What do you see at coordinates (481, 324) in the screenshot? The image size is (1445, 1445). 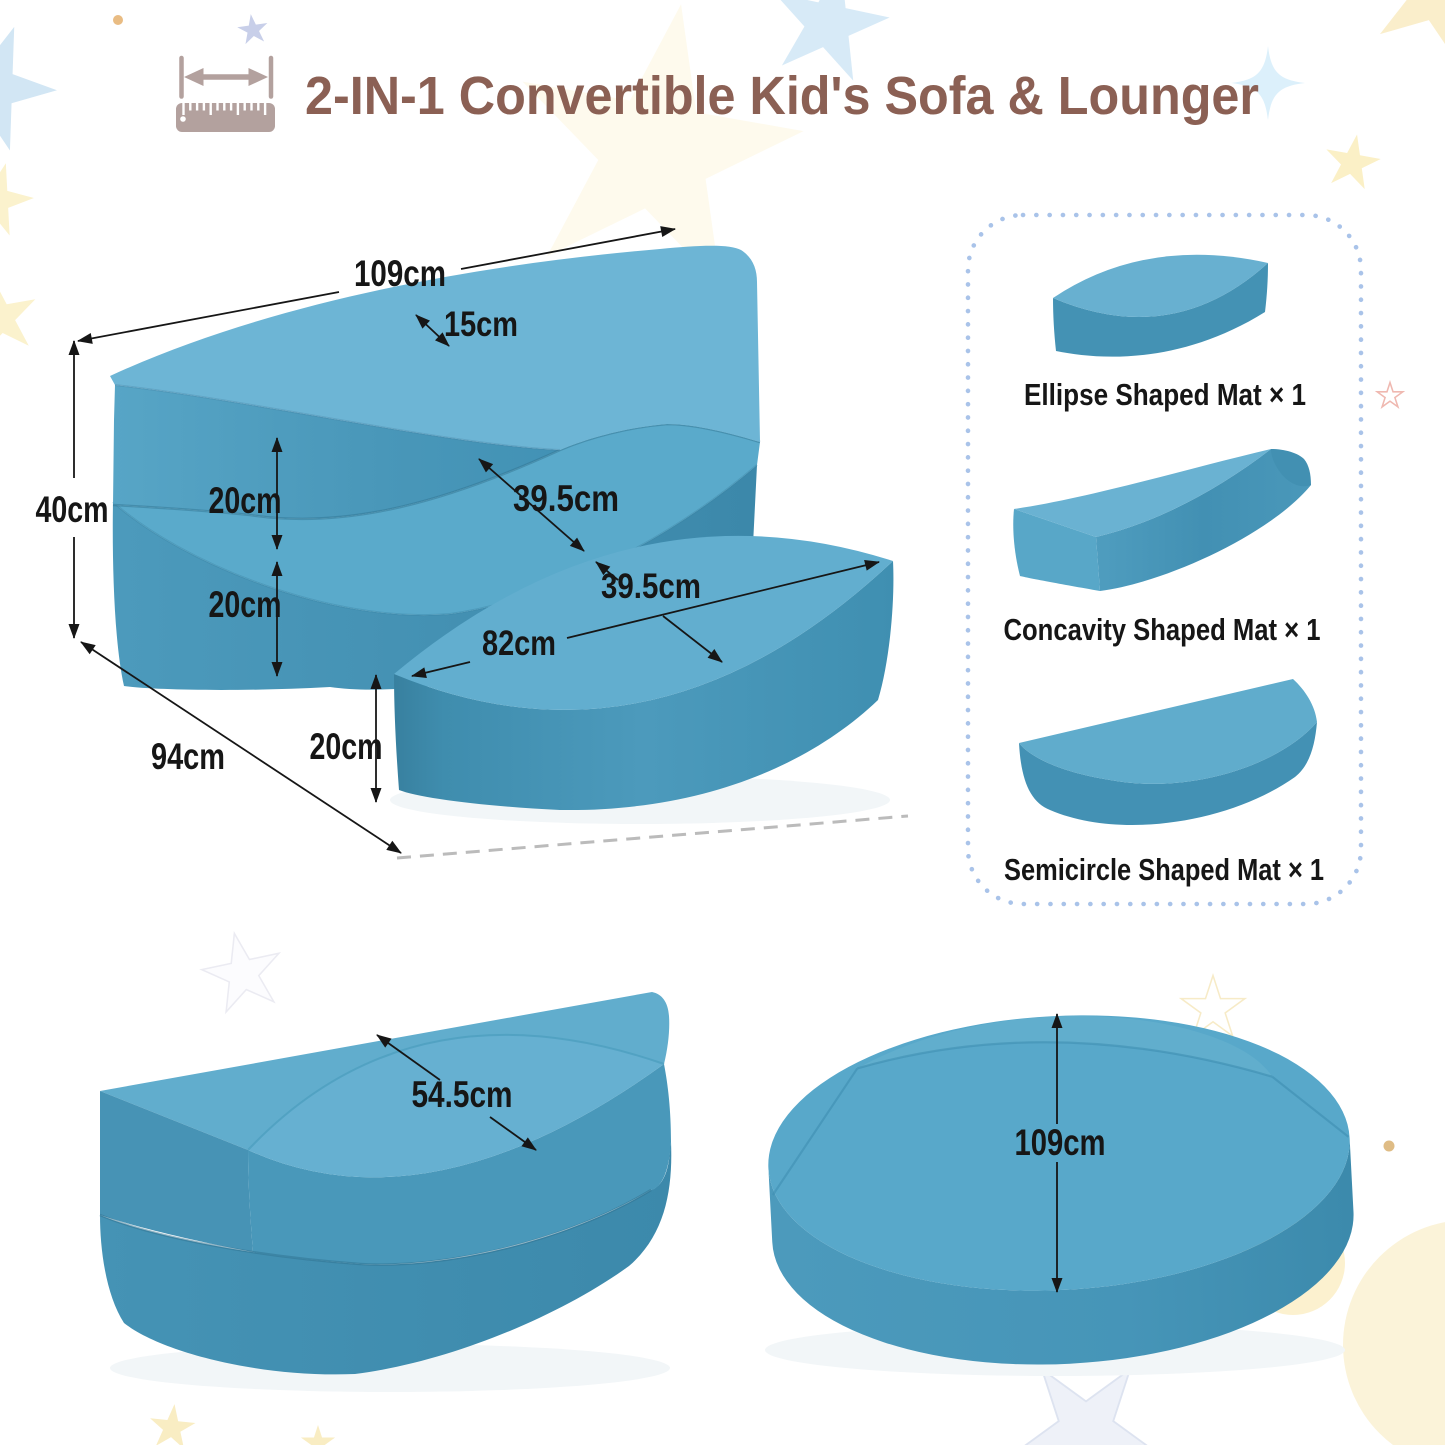 I see `svg-text: 15cm` at bounding box center [481, 324].